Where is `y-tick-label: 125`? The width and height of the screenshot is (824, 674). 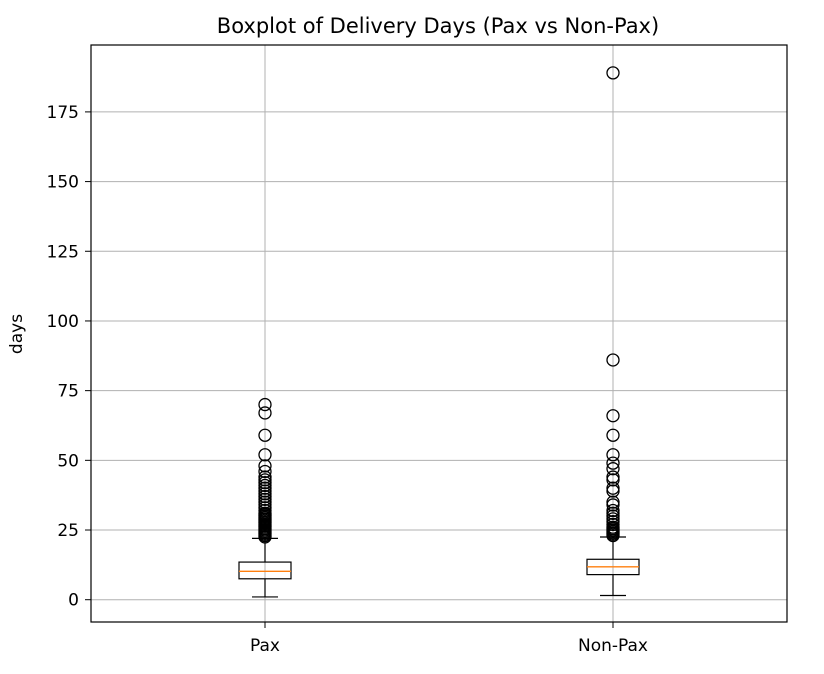
y-tick-label: 125 is located at coordinates (63, 252).